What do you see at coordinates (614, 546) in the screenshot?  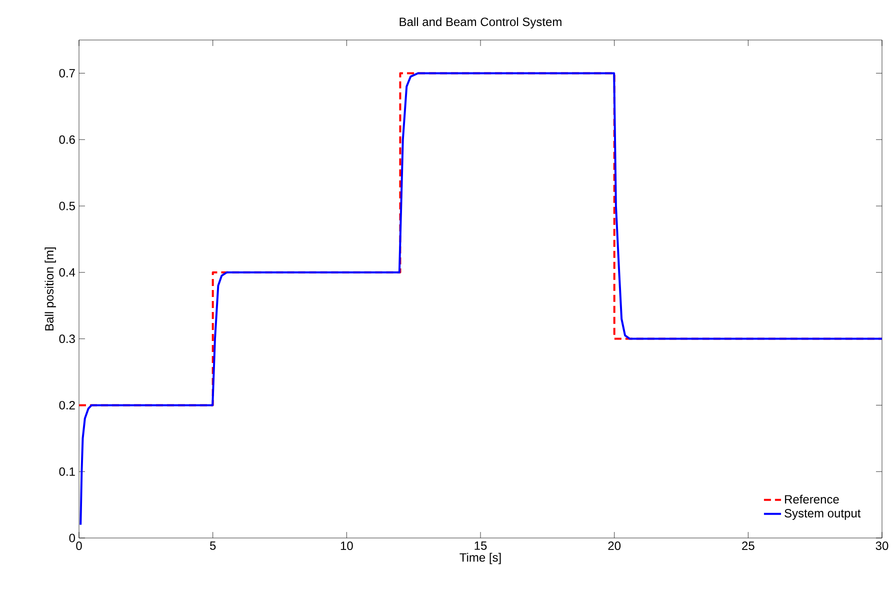 I see `x-tick-label: 20` at bounding box center [614, 546].